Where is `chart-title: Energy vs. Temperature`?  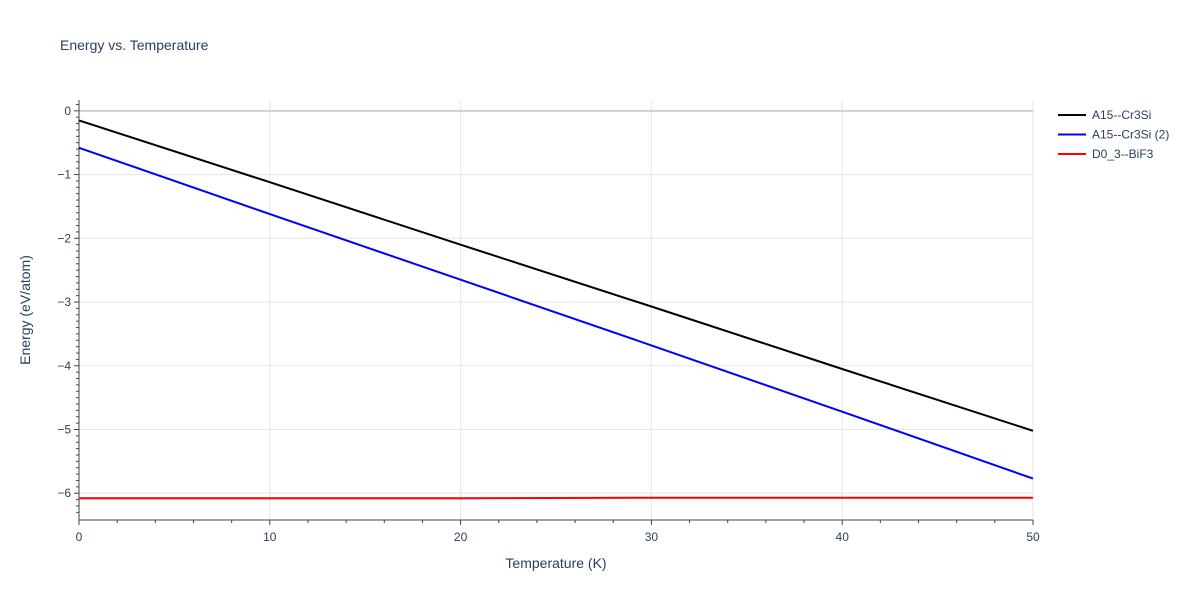
chart-title: Energy vs. Temperature is located at coordinates (134, 45).